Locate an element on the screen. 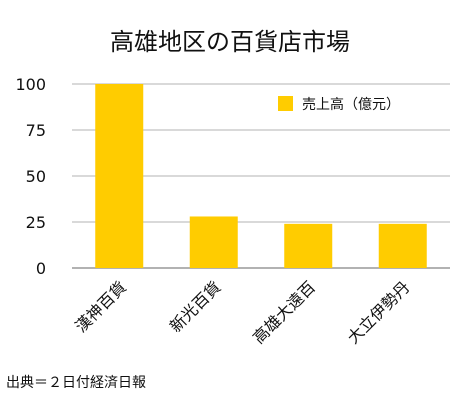 The height and width of the screenshot is (409, 468). x-tick-label: 漢神百貨 is located at coordinates (100, 306).